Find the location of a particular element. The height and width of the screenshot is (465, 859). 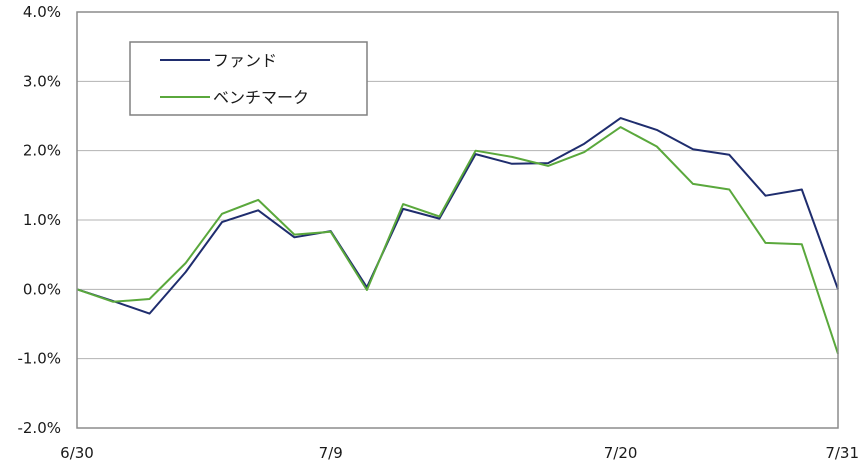

y-tick-label: 0.0% is located at coordinates (42, 289).